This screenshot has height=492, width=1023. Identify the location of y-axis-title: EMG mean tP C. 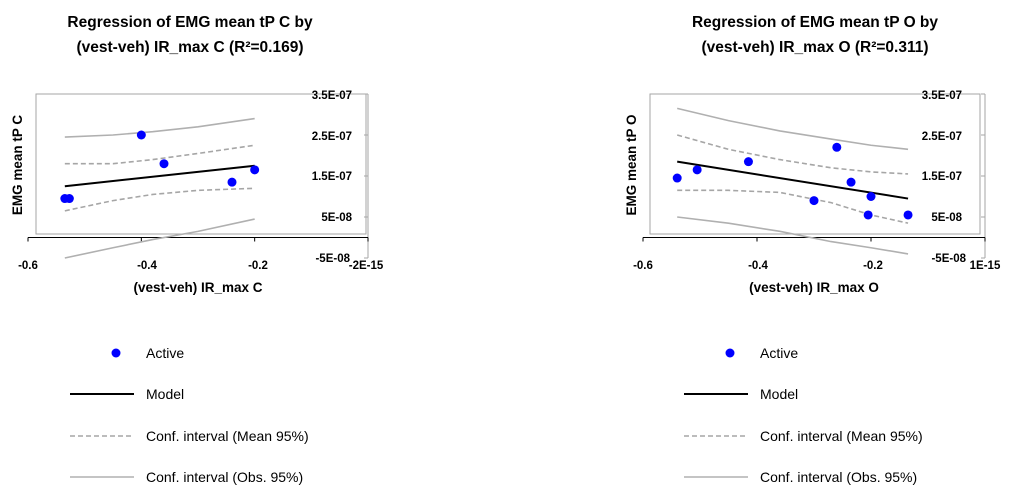
(17, 165).